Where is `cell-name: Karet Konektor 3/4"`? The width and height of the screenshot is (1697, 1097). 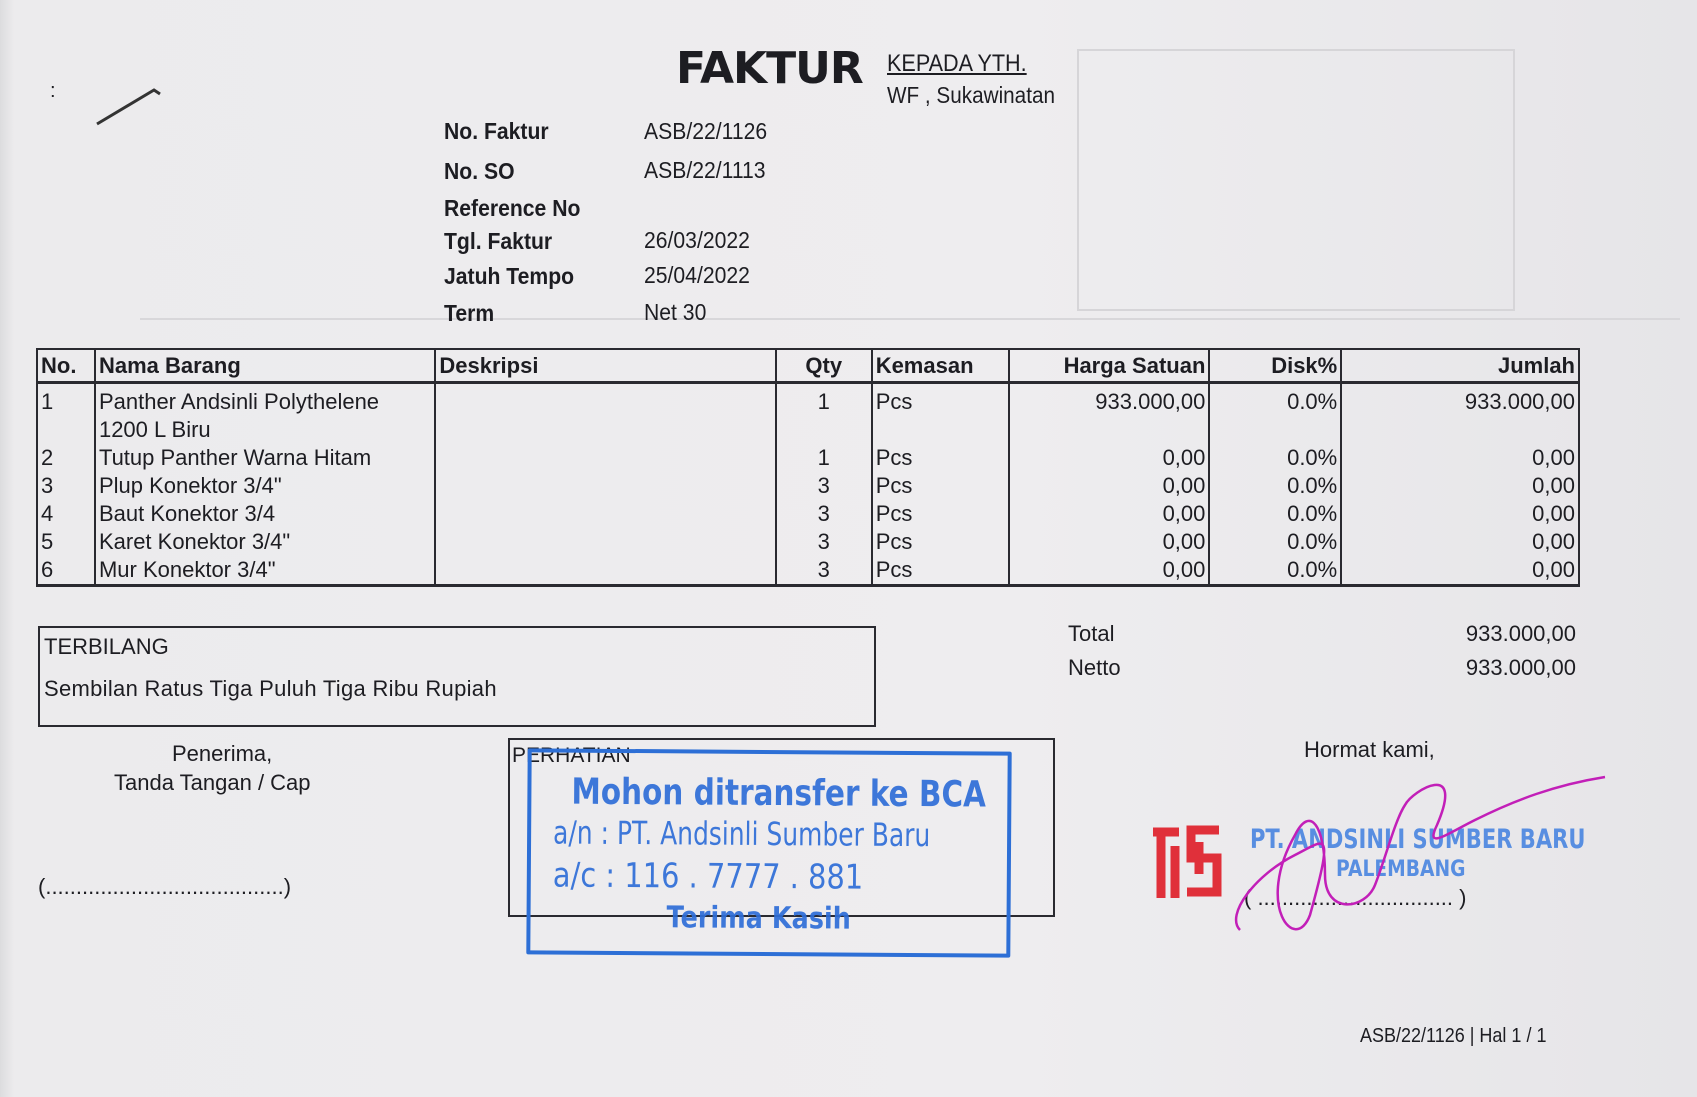
cell-name: Karet Konektor 3/4" is located at coordinates (265, 542).